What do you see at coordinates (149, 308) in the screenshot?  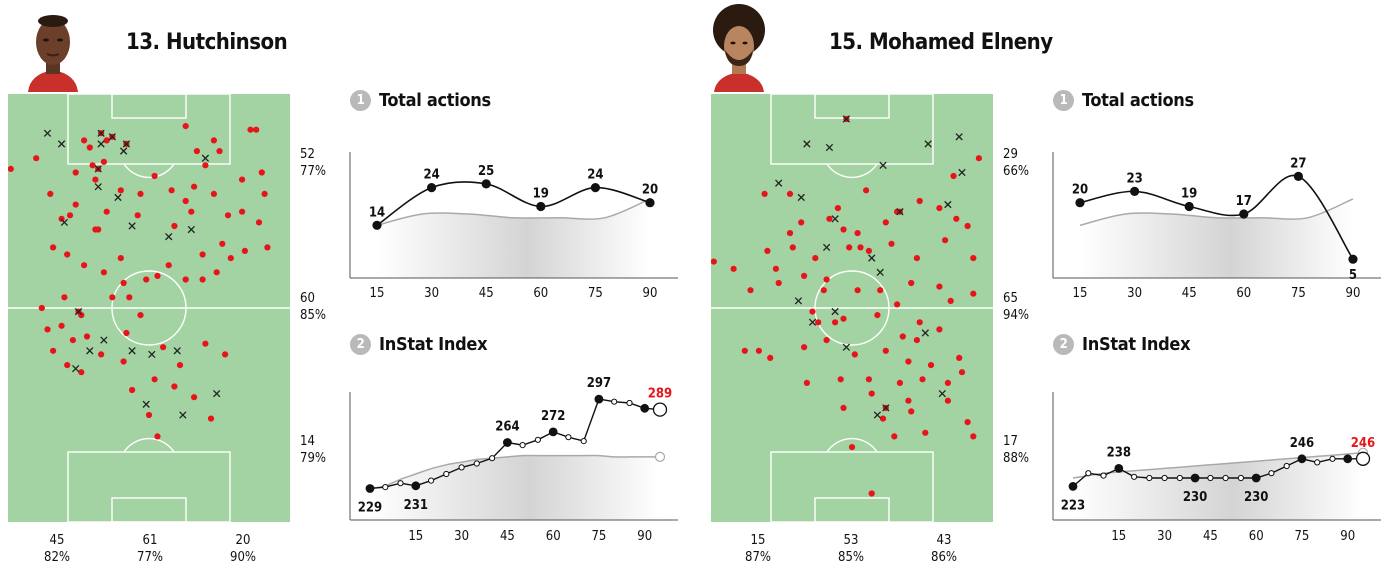 I see `center-circle` at bounding box center [149, 308].